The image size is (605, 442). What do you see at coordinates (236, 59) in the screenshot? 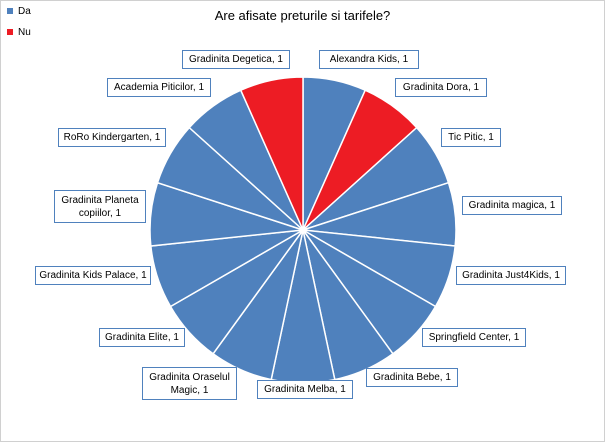
I see `slice-label: Gradinita Degetica, 1` at bounding box center [236, 59].